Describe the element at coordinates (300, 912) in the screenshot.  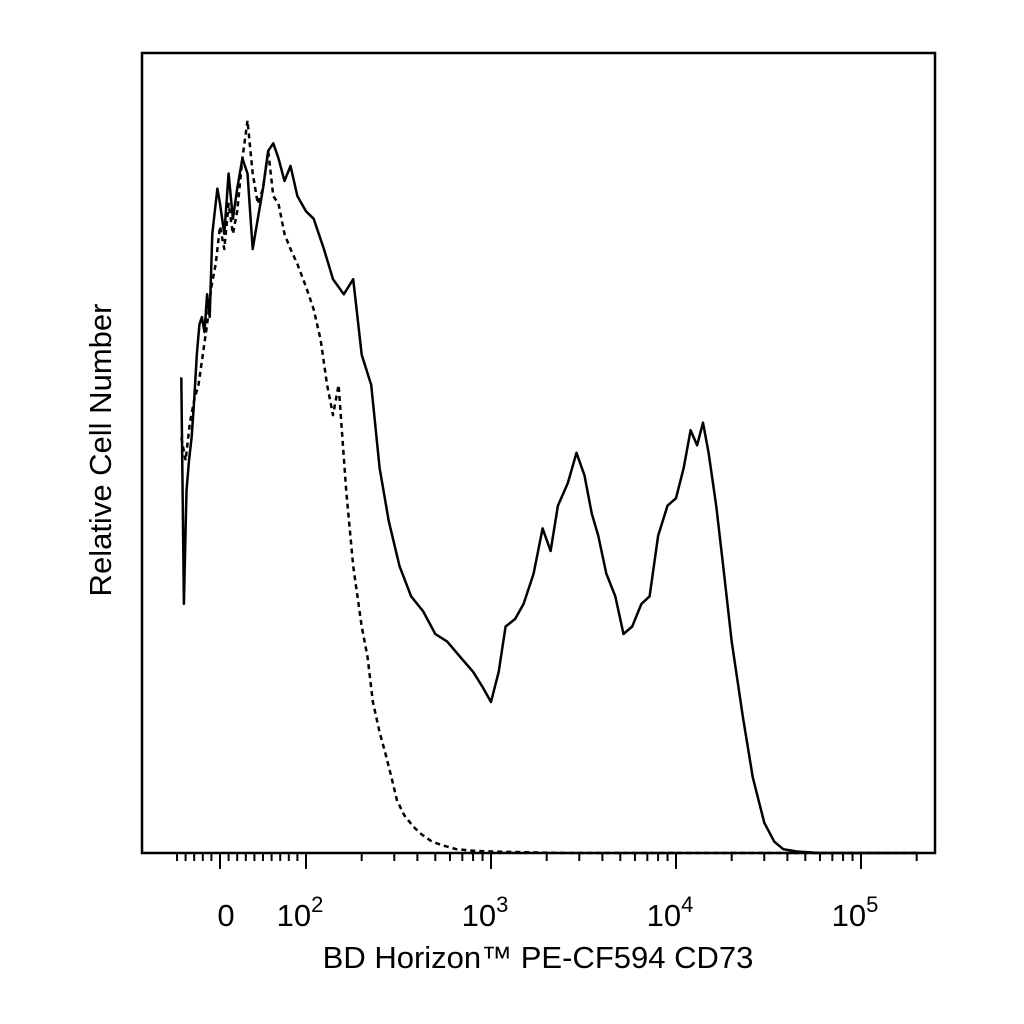
I see `x-tick-label: 10²` at that location.